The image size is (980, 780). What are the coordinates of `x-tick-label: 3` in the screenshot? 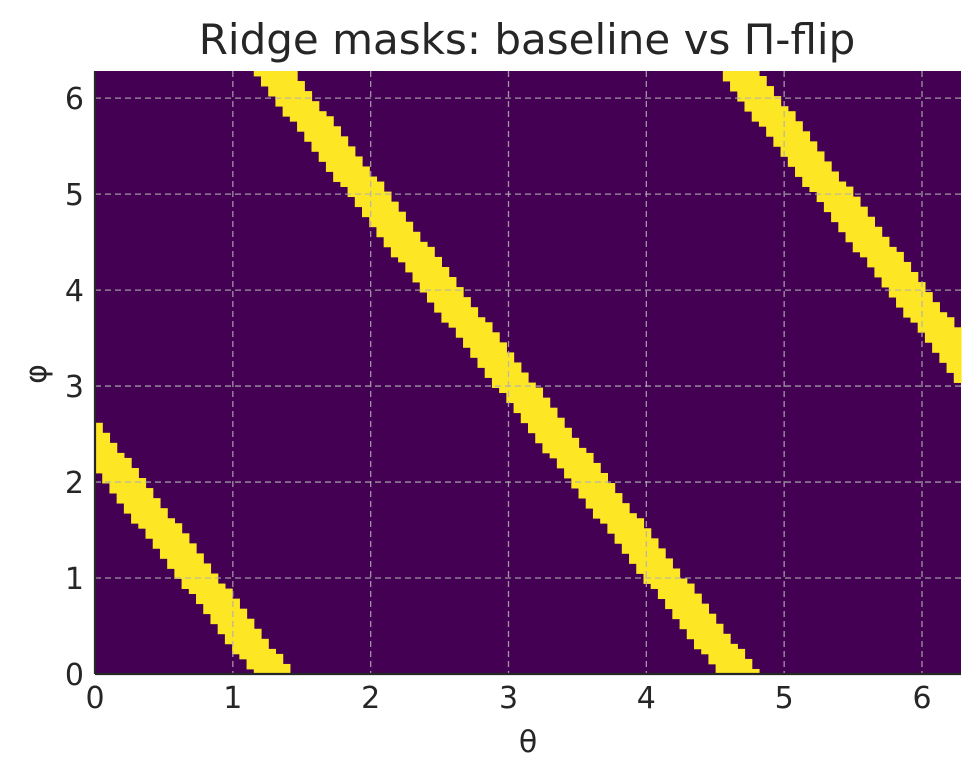 It's located at (508, 698).